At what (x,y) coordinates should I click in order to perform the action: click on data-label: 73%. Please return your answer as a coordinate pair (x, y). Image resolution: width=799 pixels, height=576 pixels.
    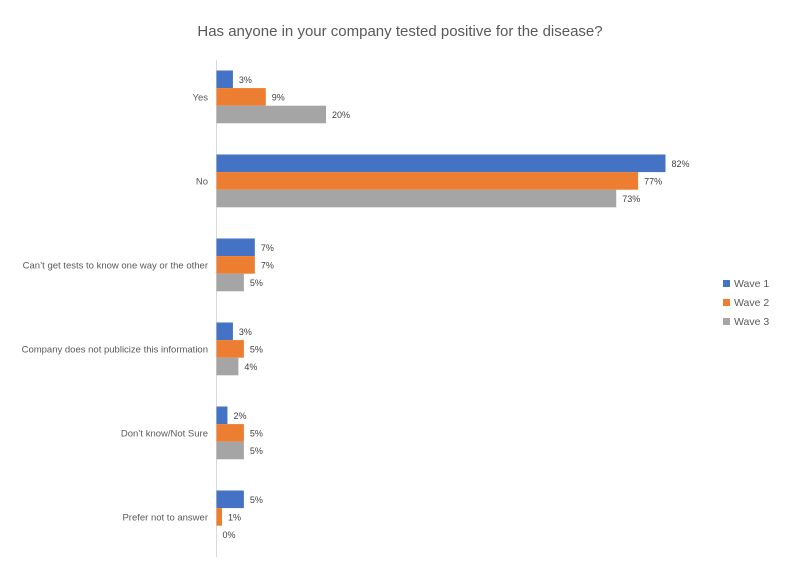
    Looking at the image, I should click on (631, 199).